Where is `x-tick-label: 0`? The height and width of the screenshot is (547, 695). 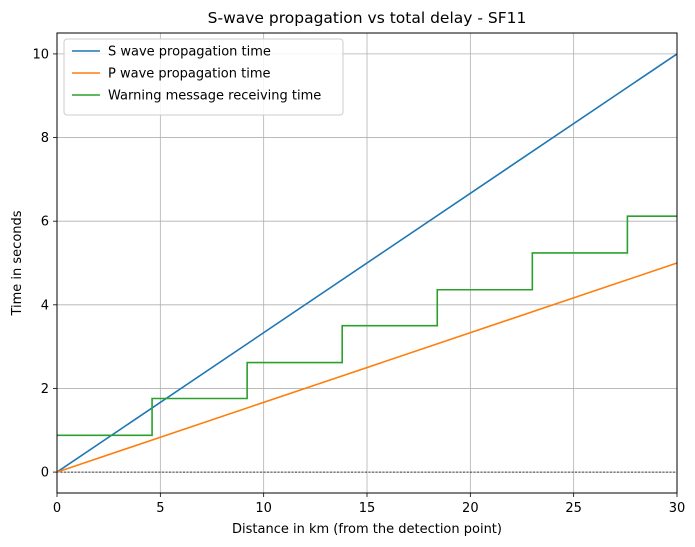
x-tick-label: 0 is located at coordinates (57, 508).